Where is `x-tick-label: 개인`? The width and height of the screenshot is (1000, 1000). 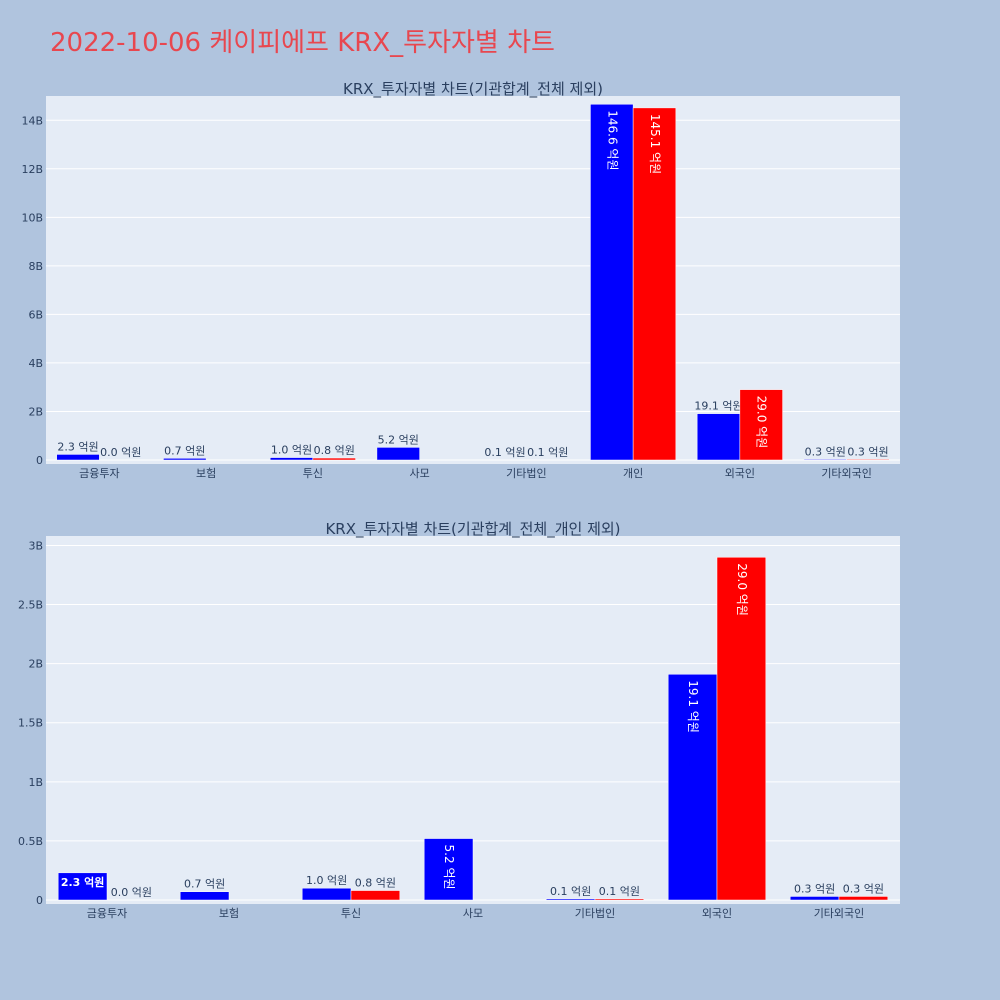
x-tick-label: 개인 is located at coordinates (633, 473).